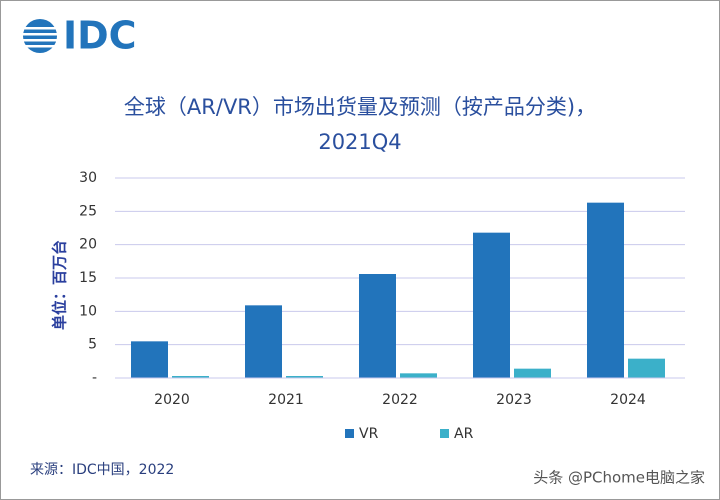  What do you see at coordinates (172, 400) in the screenshot?
I see `x-tick-label: 2020` at bounding box center [172, 400].